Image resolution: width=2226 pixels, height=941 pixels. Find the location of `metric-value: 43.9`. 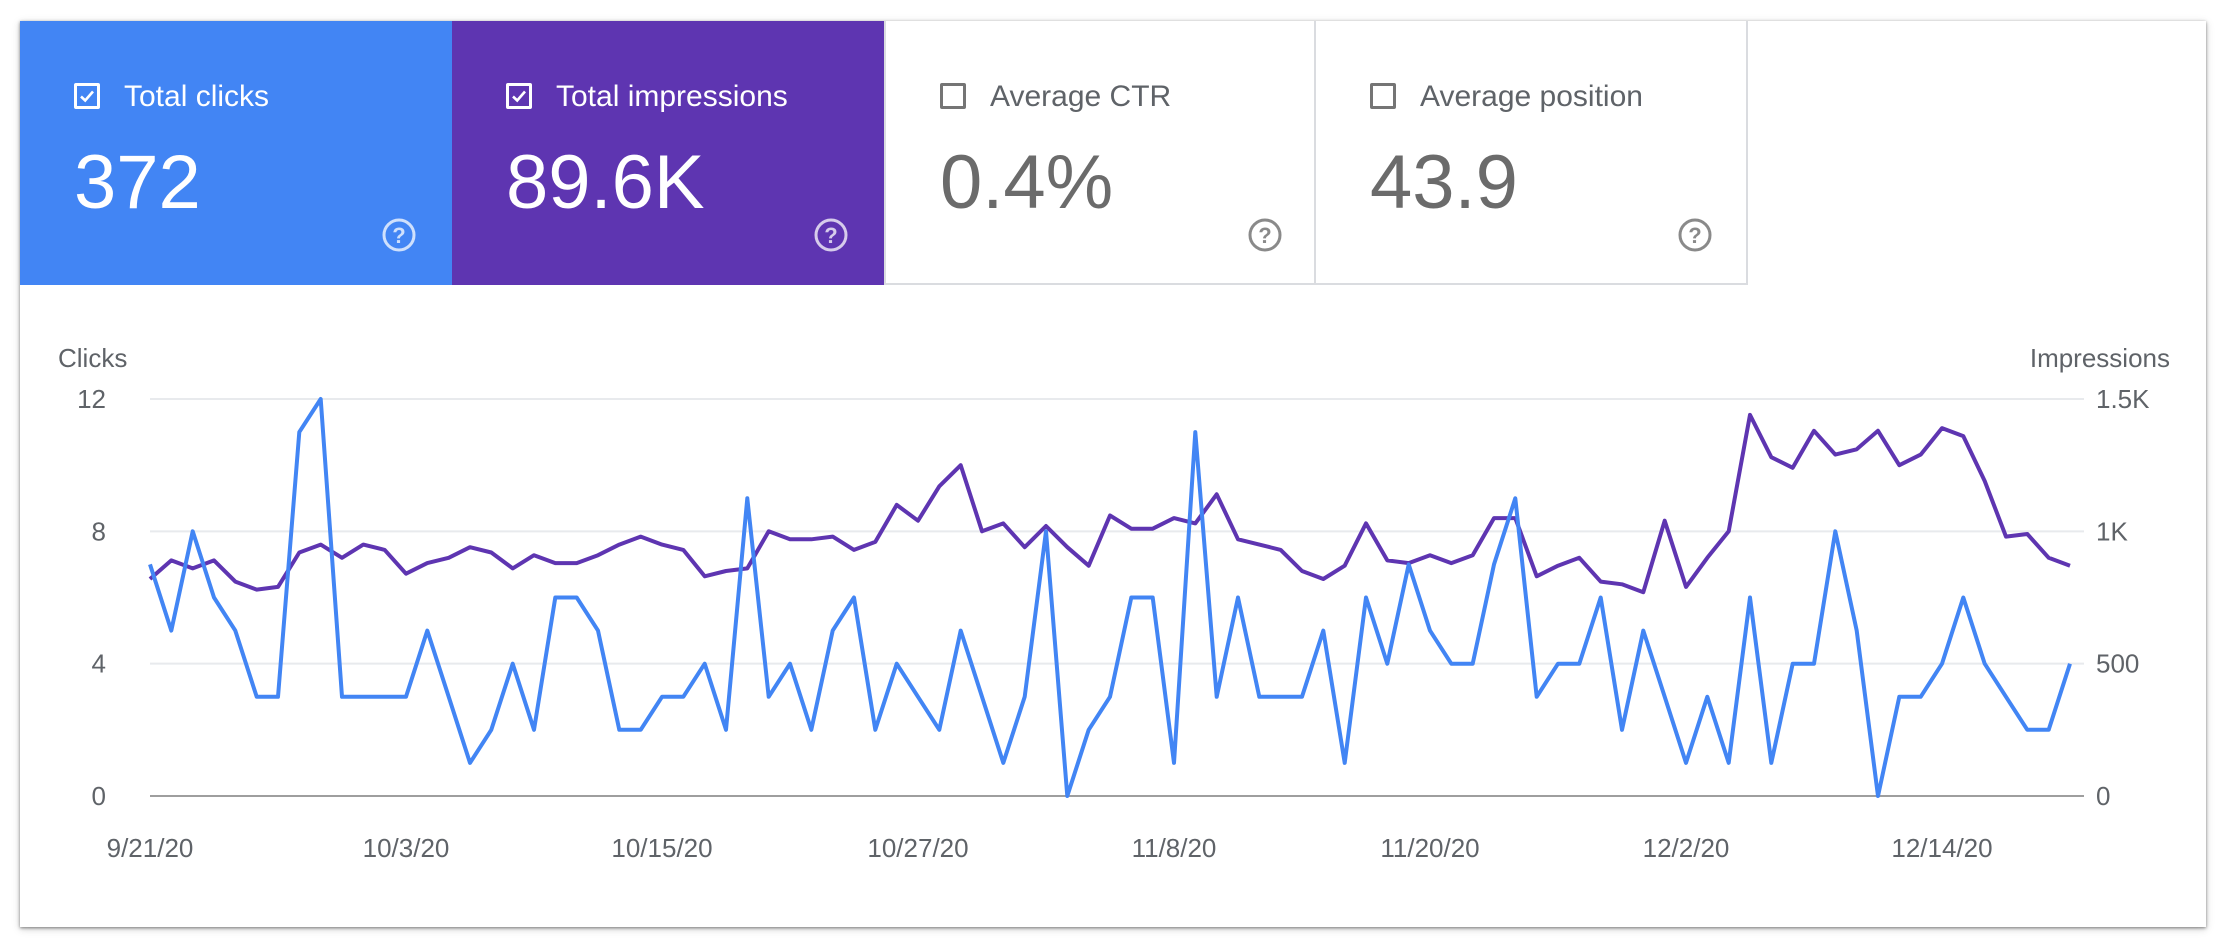

metric-value: 43.9 is located at coordinates (1444, 182).